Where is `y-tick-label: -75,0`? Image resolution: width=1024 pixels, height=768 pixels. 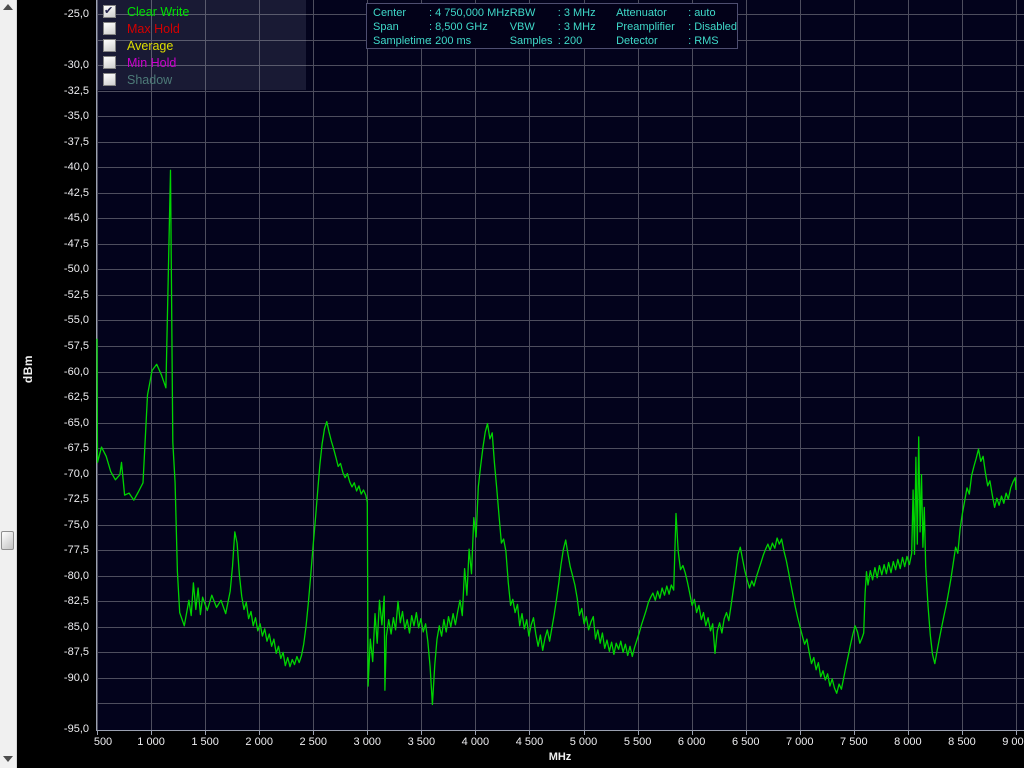 y-tick-label: -75,0 is located at coordinates (76, 524).